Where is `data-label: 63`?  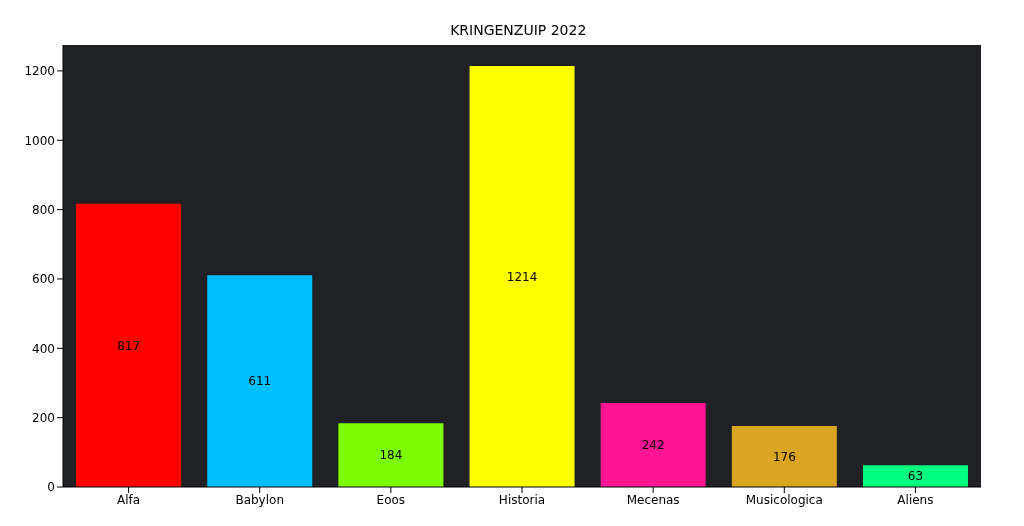
data-label: 63 is located at coordinates (915, 476).